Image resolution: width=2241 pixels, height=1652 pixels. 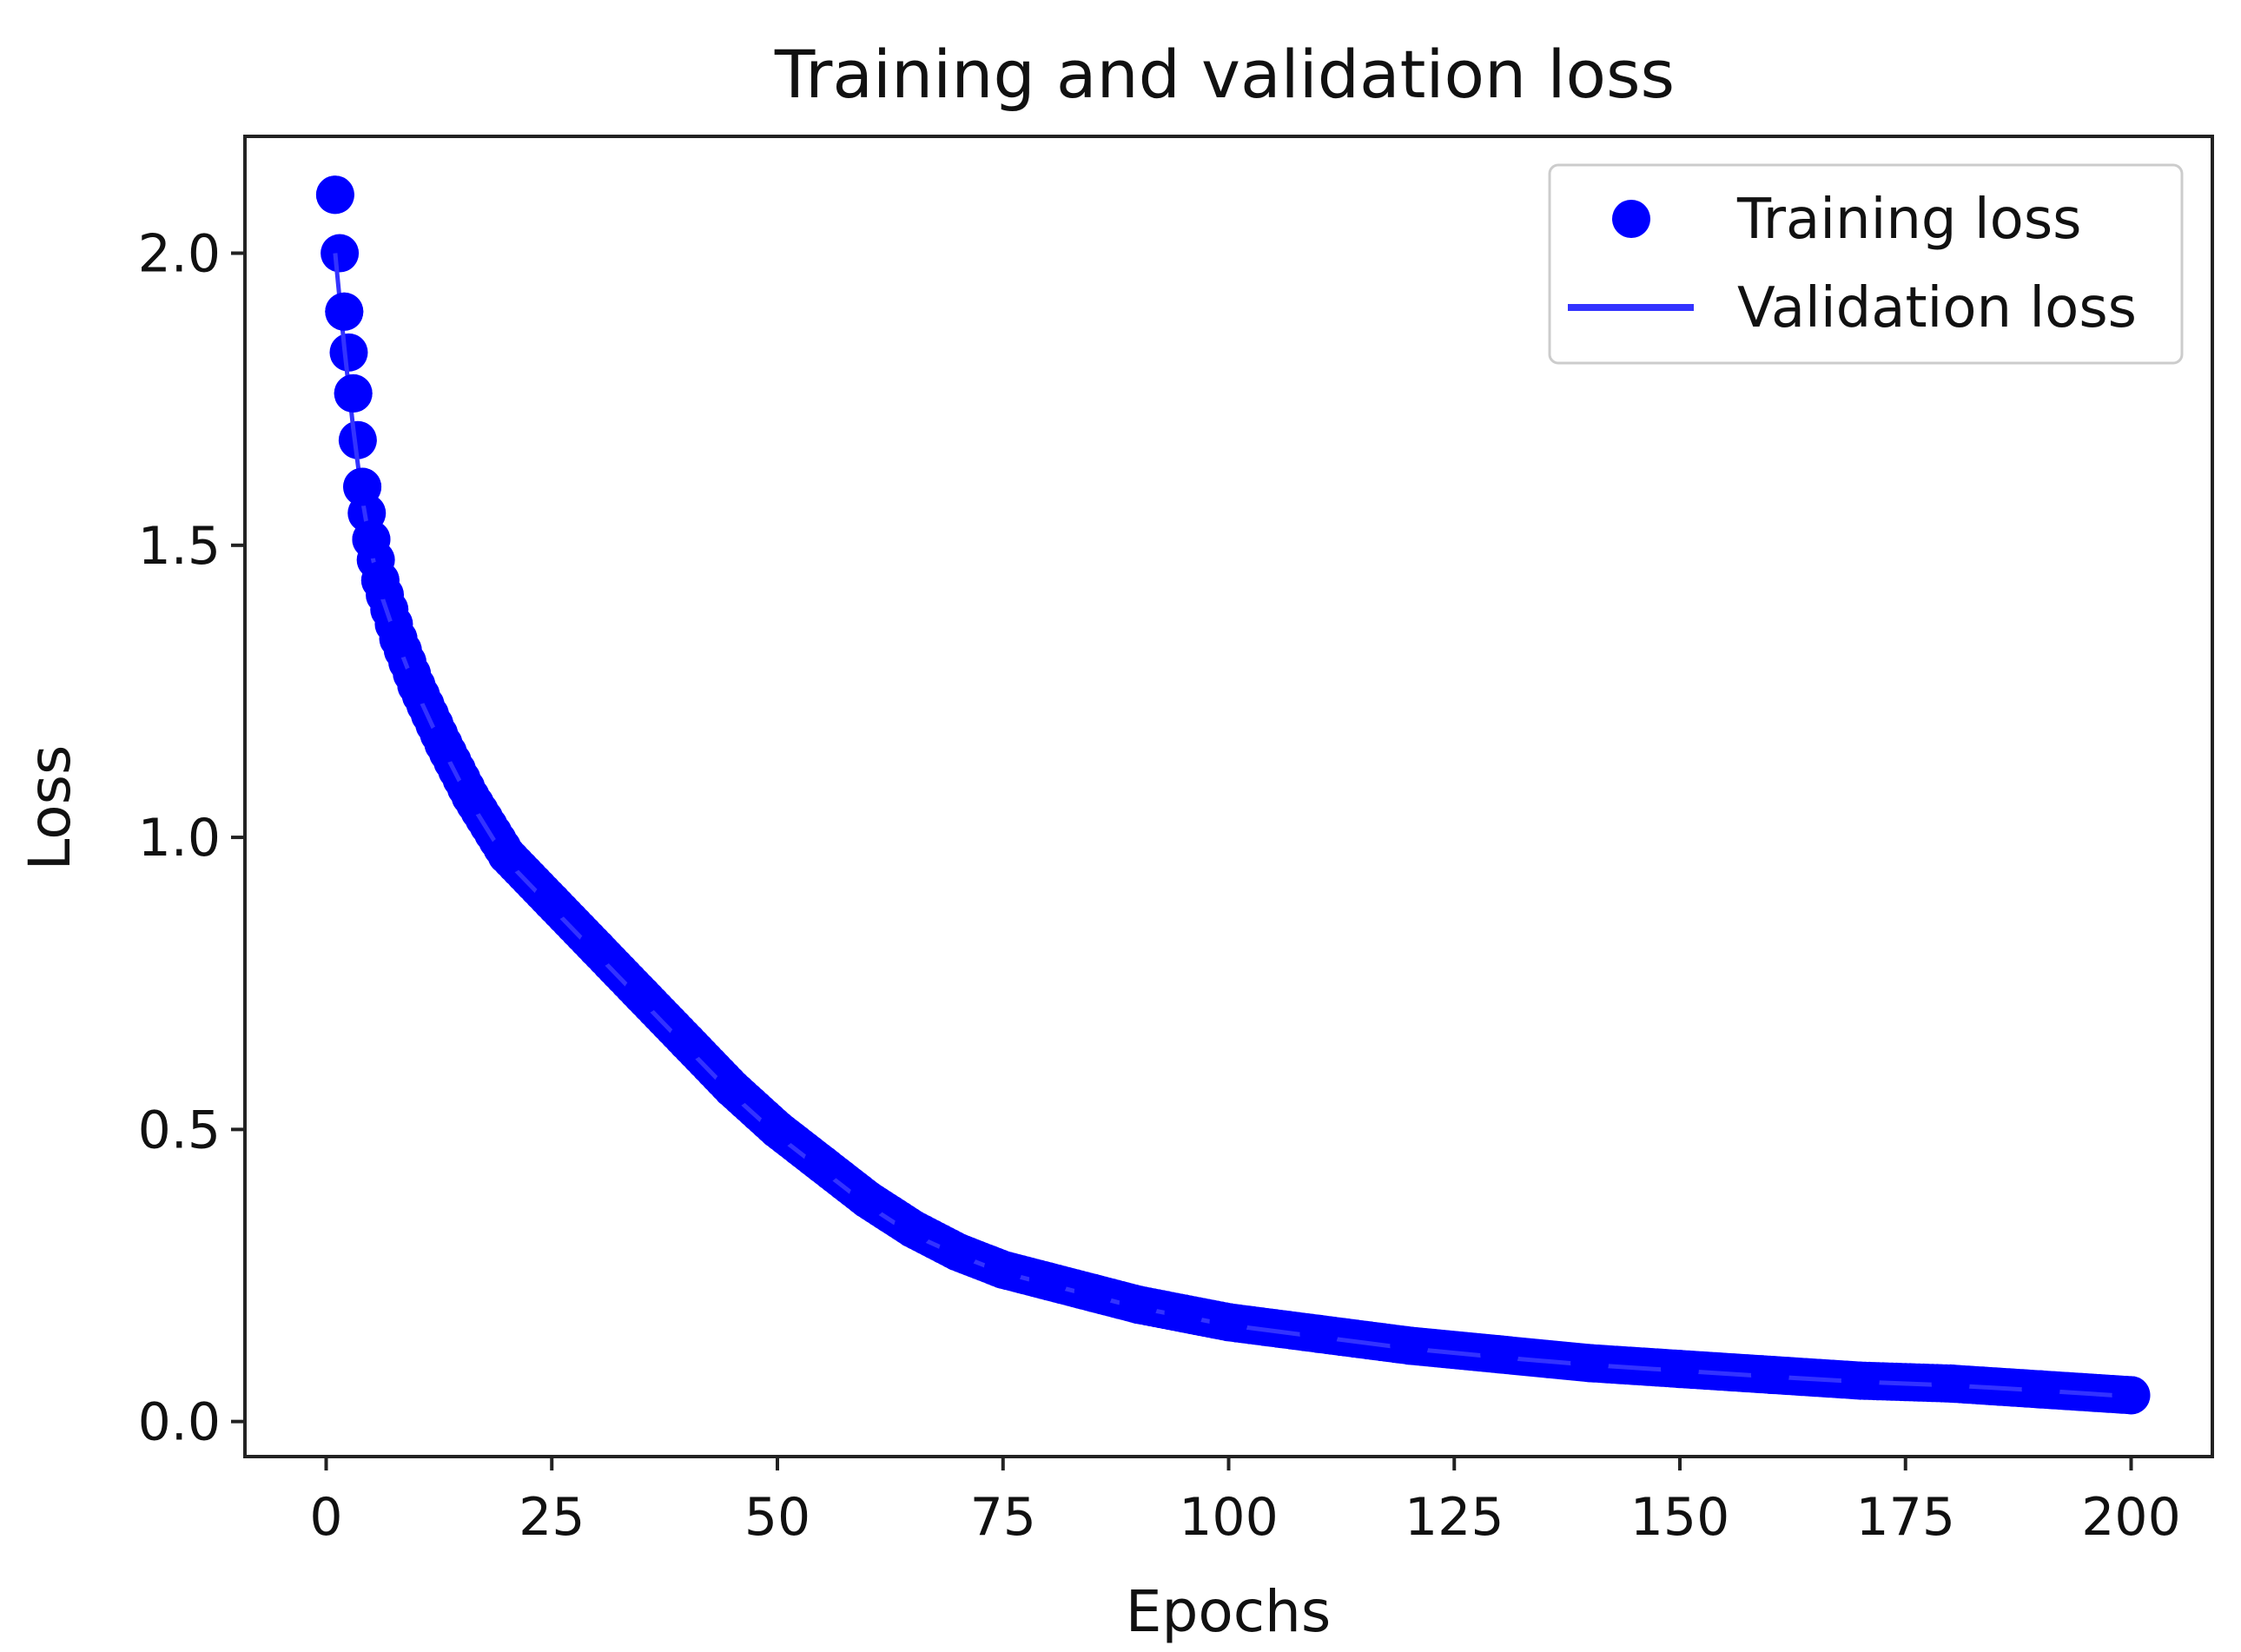 What do you see at coordinates (1455, 1517) in the screenshot?
I see `x-tick-label: 125` at bounding box center [1455, 1517].